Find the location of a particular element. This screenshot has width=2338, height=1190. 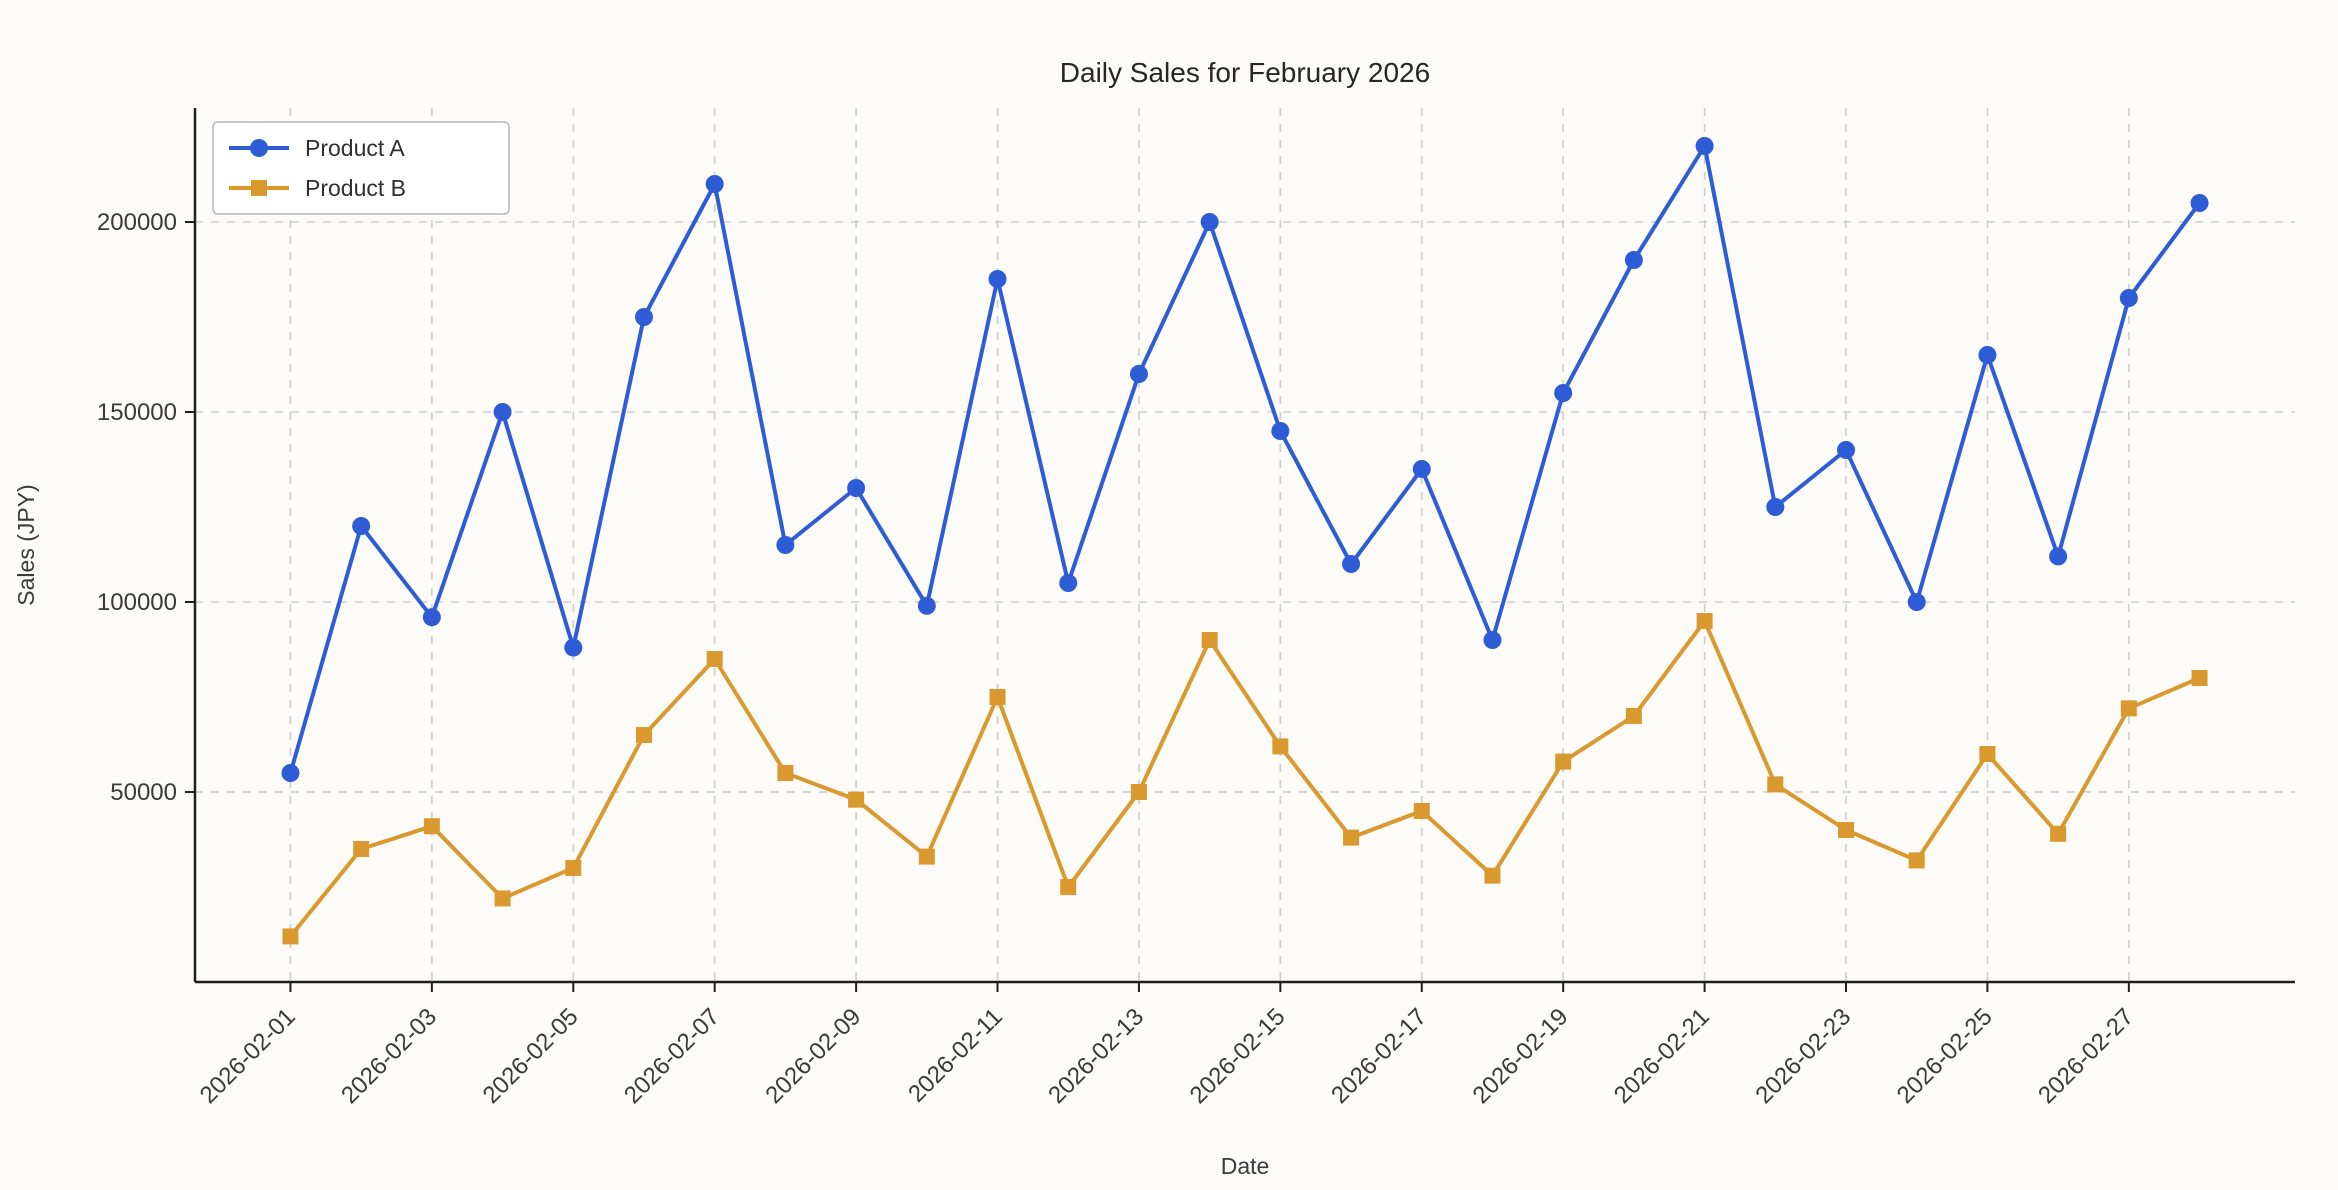

legend-item-product-b: Product B is located at coordinates (317, 188).